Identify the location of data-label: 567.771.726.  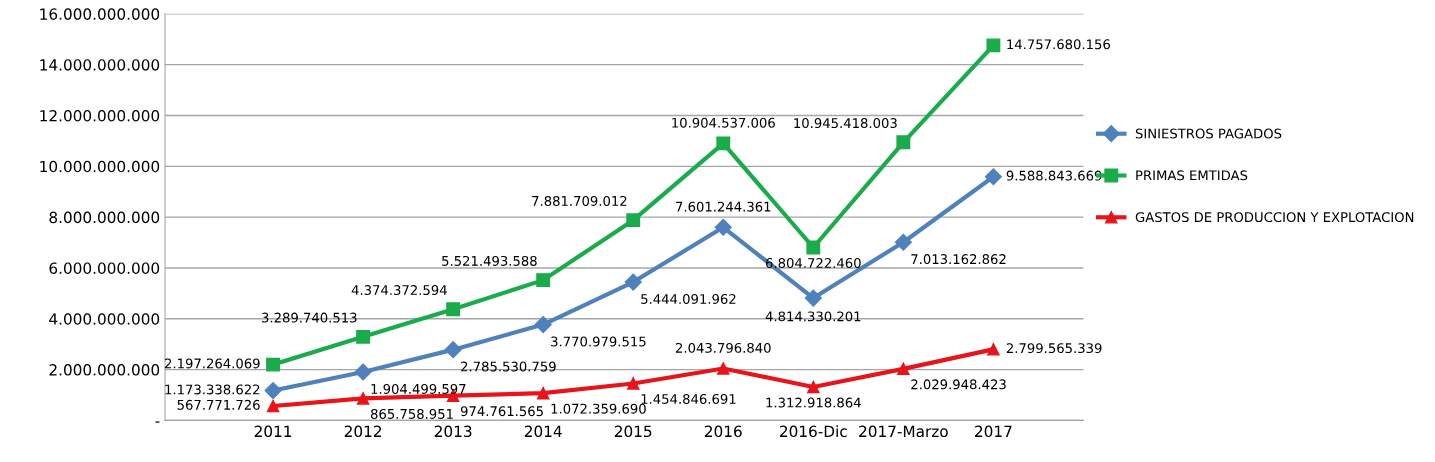
(218, 404).